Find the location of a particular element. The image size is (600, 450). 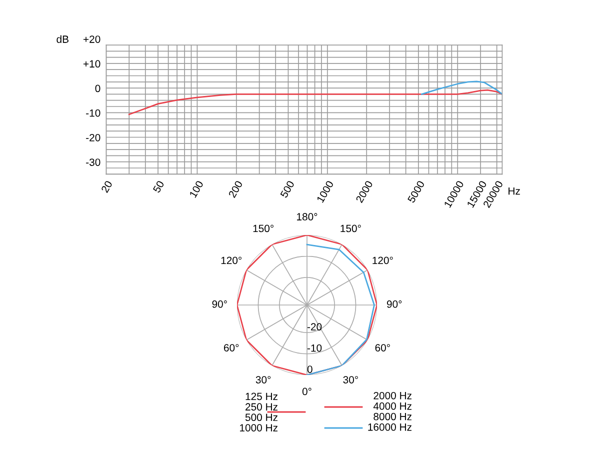

y-tick-label: +20 is located at coordinates (91, 39).